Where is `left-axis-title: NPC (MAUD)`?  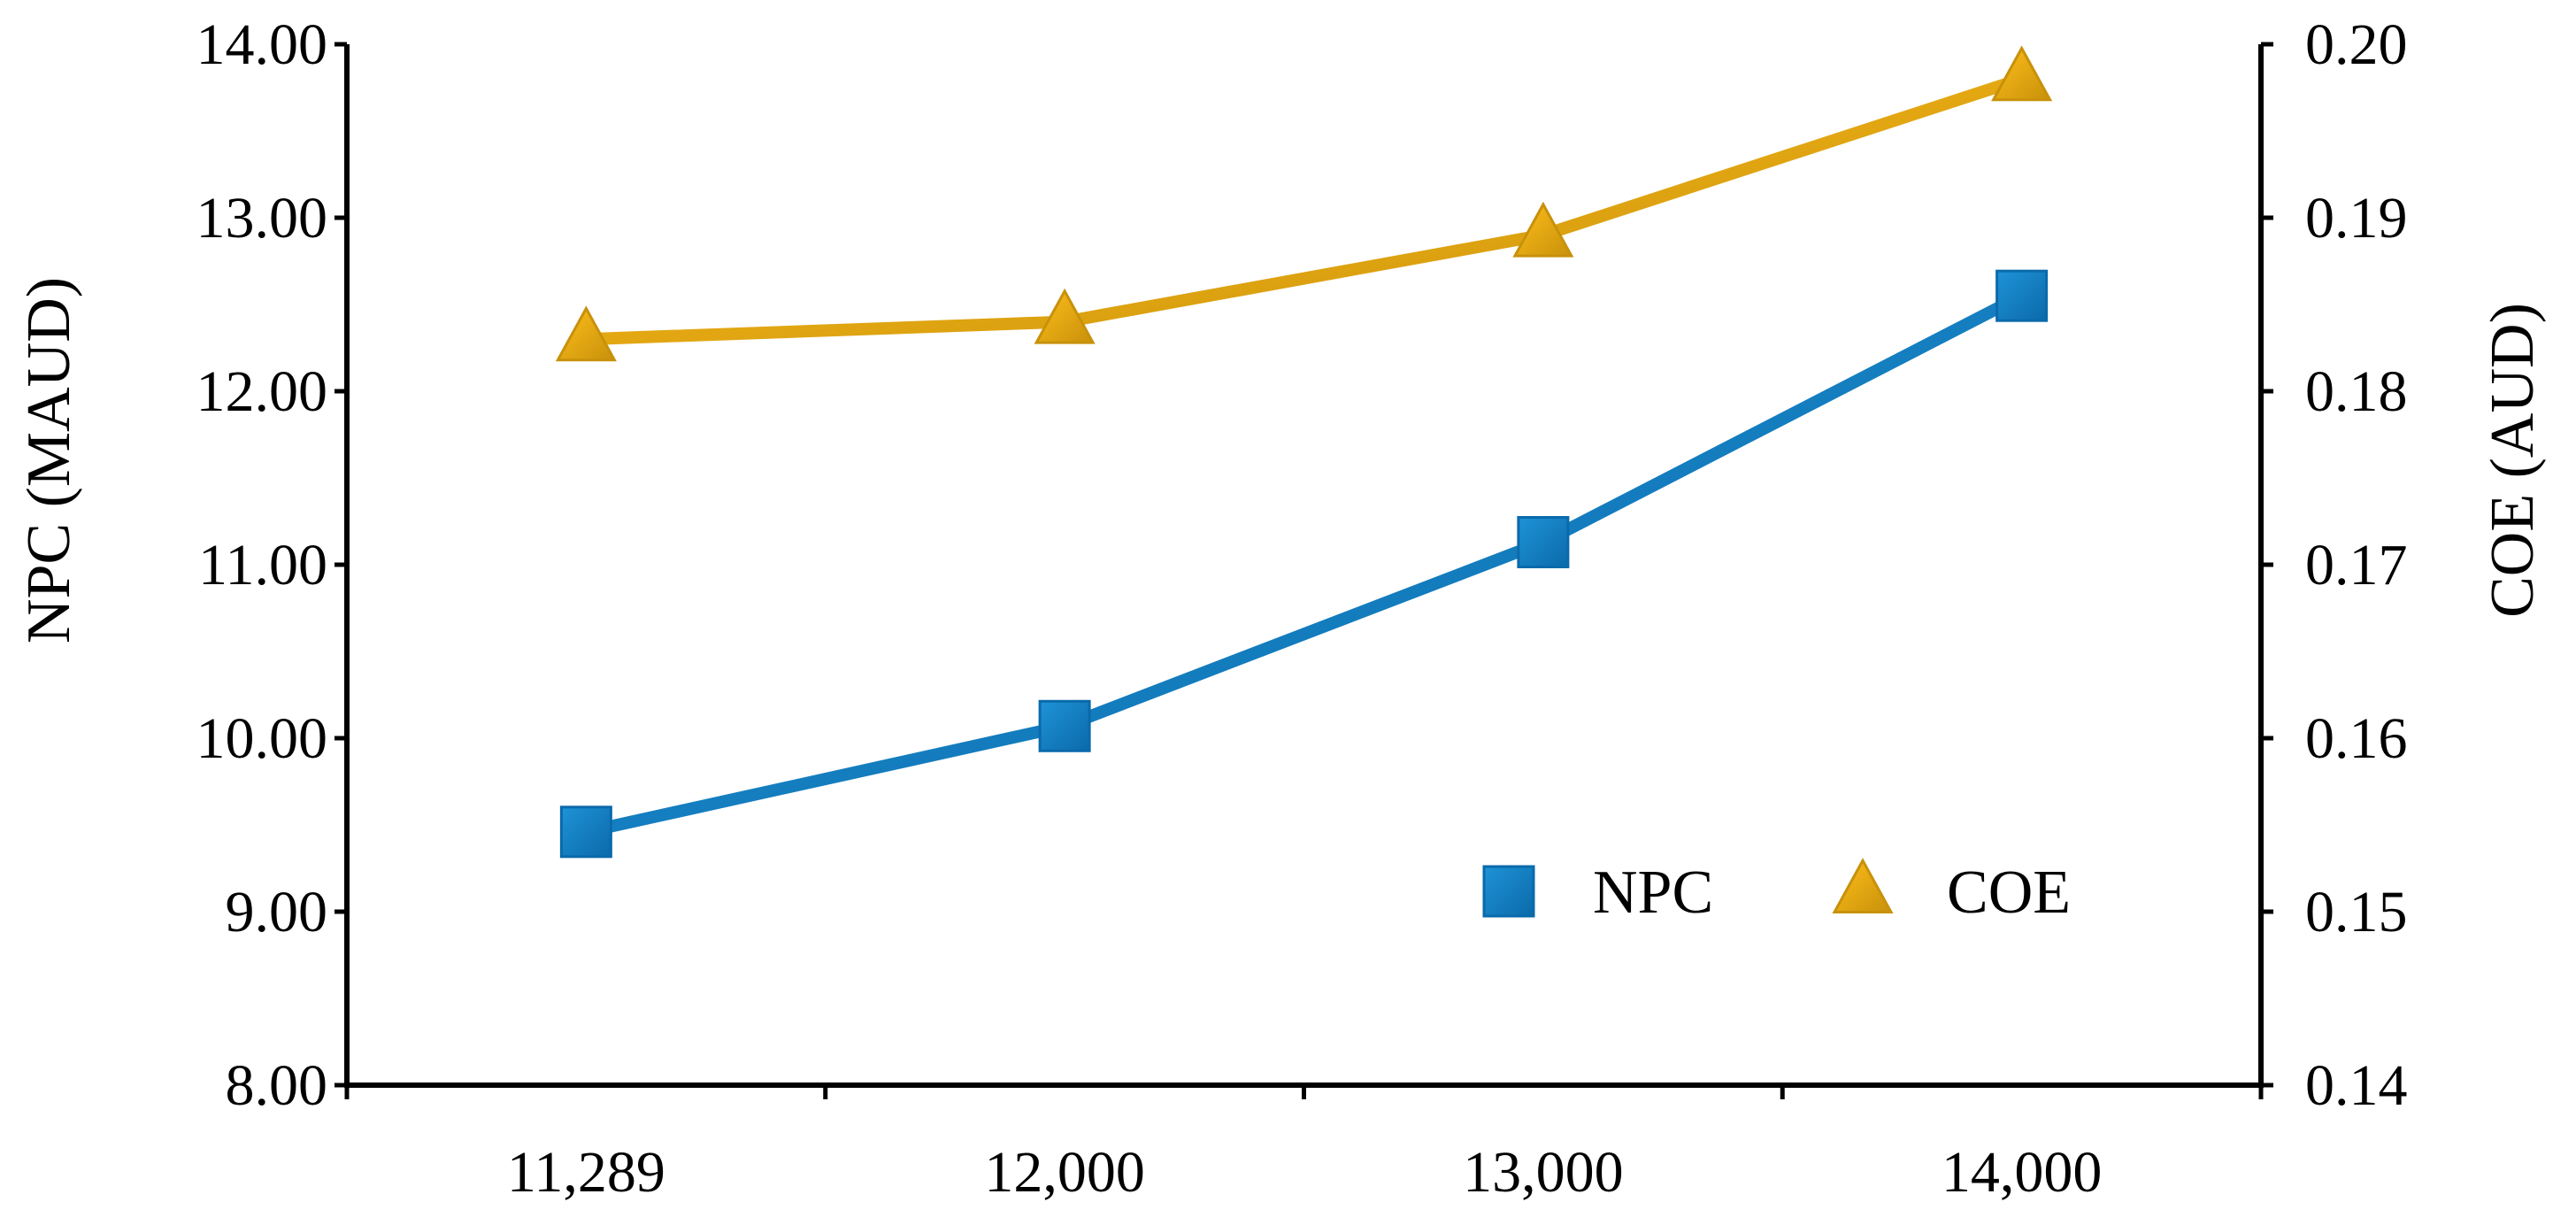 left-axis-title: NPC (MAUD) is located at coordinates (49, 460).